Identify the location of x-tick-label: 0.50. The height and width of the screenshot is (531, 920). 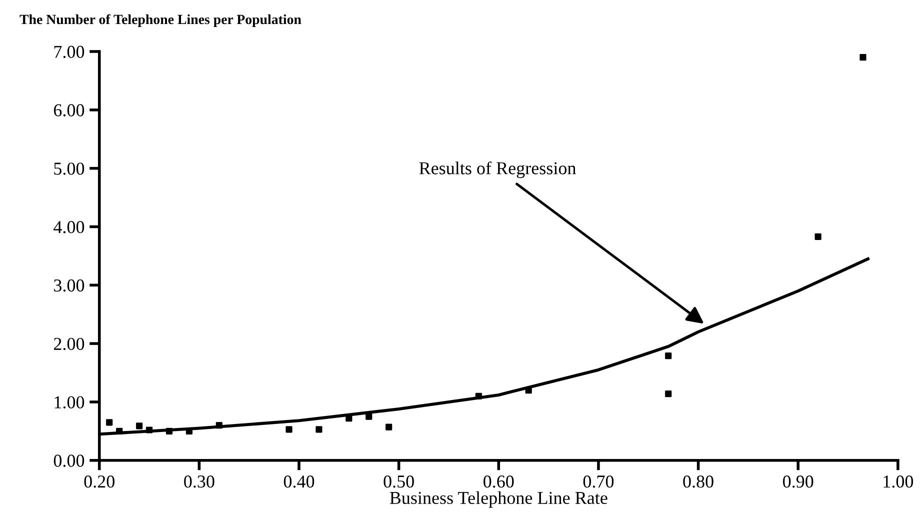
(399, 481).